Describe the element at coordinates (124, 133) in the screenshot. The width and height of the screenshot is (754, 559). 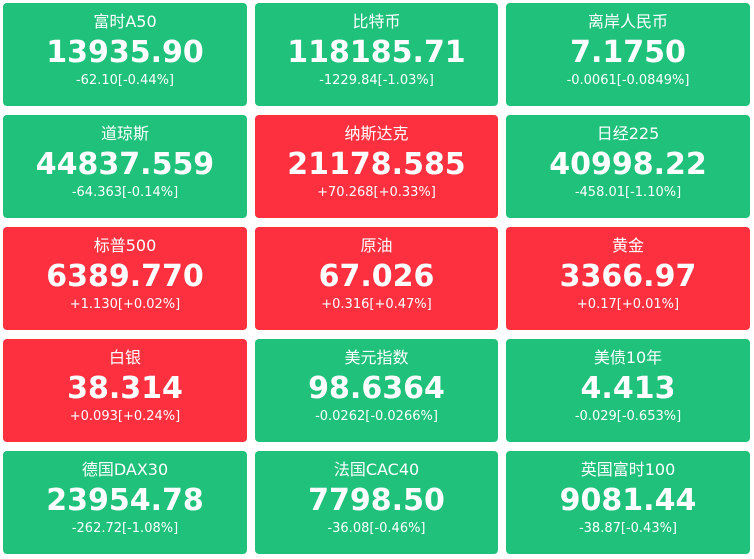
I see `quote-name: 道琼斯` at that location.